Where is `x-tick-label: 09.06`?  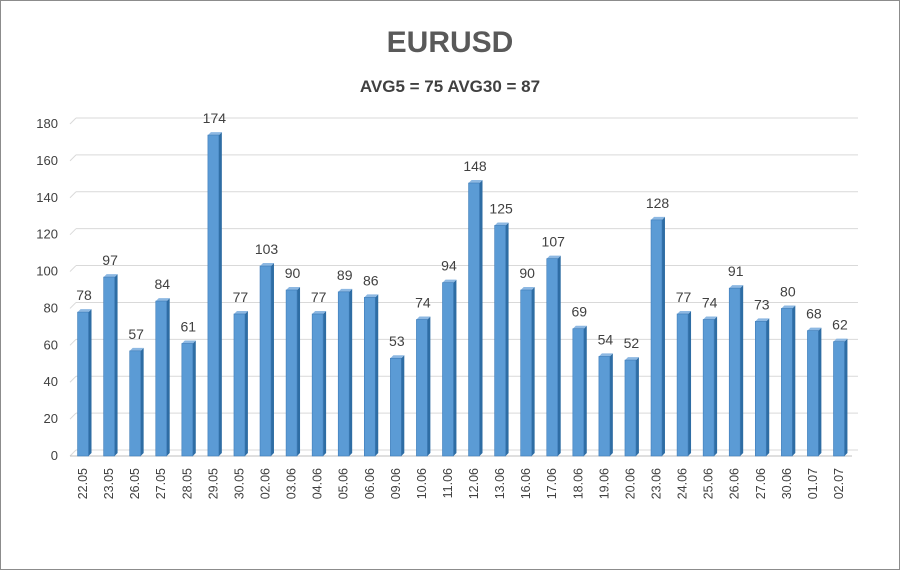
x-tick-label: 09.06 is located at coordinates (396, 483).